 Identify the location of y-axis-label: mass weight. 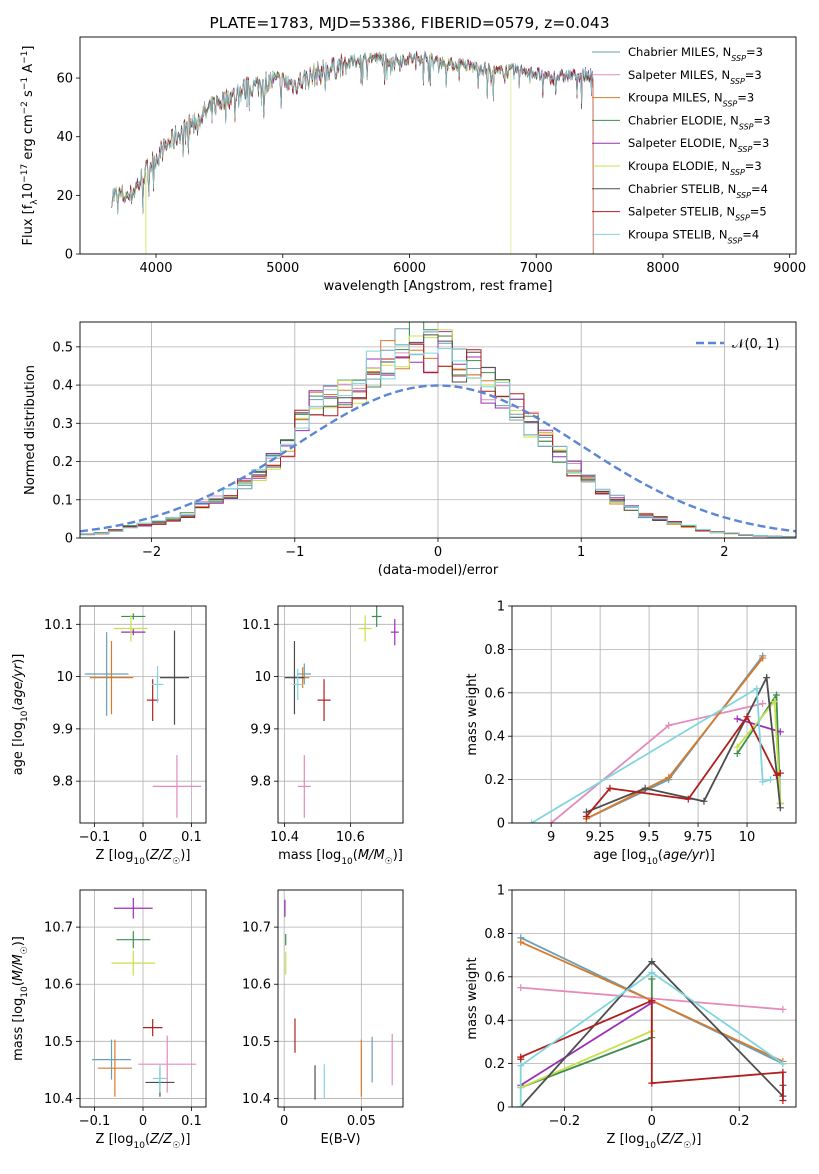
(472, 714).